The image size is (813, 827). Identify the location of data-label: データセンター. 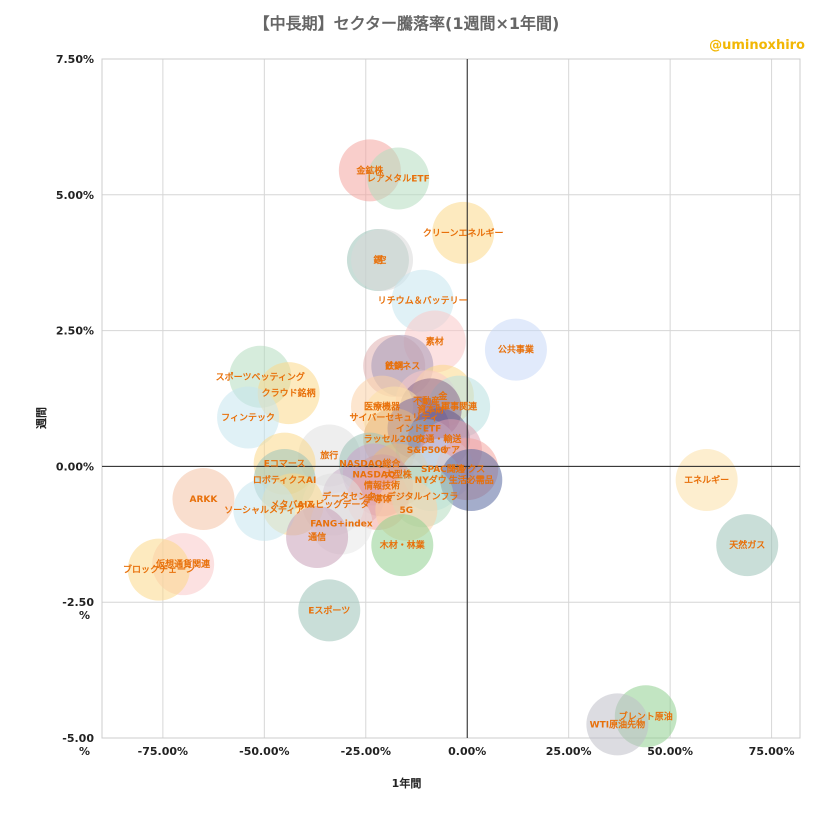
(353, 496).